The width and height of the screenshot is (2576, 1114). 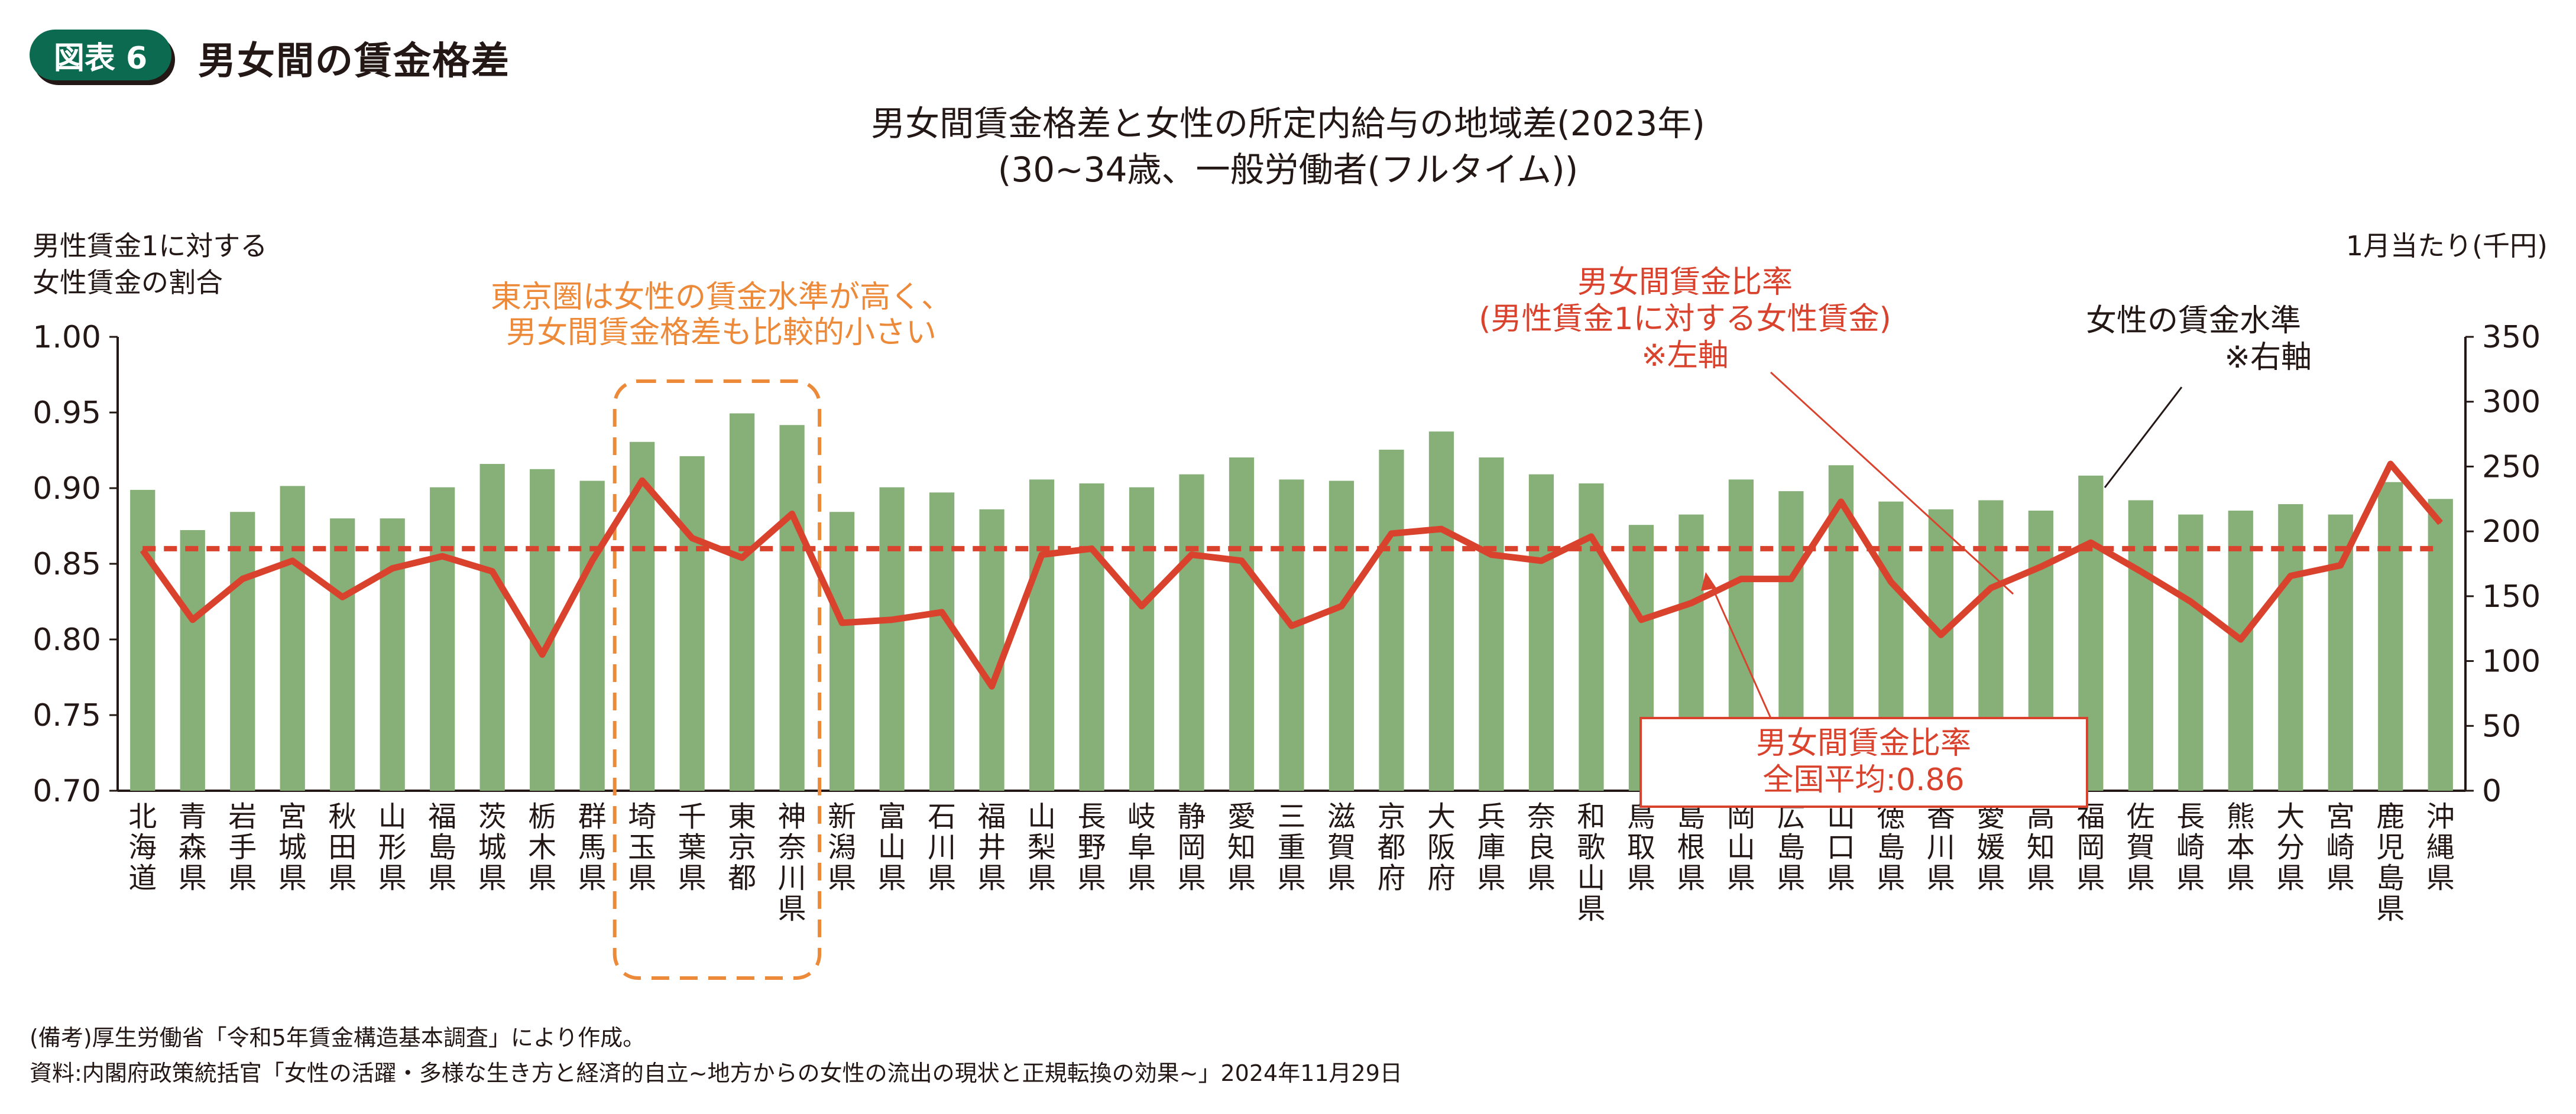 I want to click on category-label: 鹿児島県, so click(x=2390, y=862).